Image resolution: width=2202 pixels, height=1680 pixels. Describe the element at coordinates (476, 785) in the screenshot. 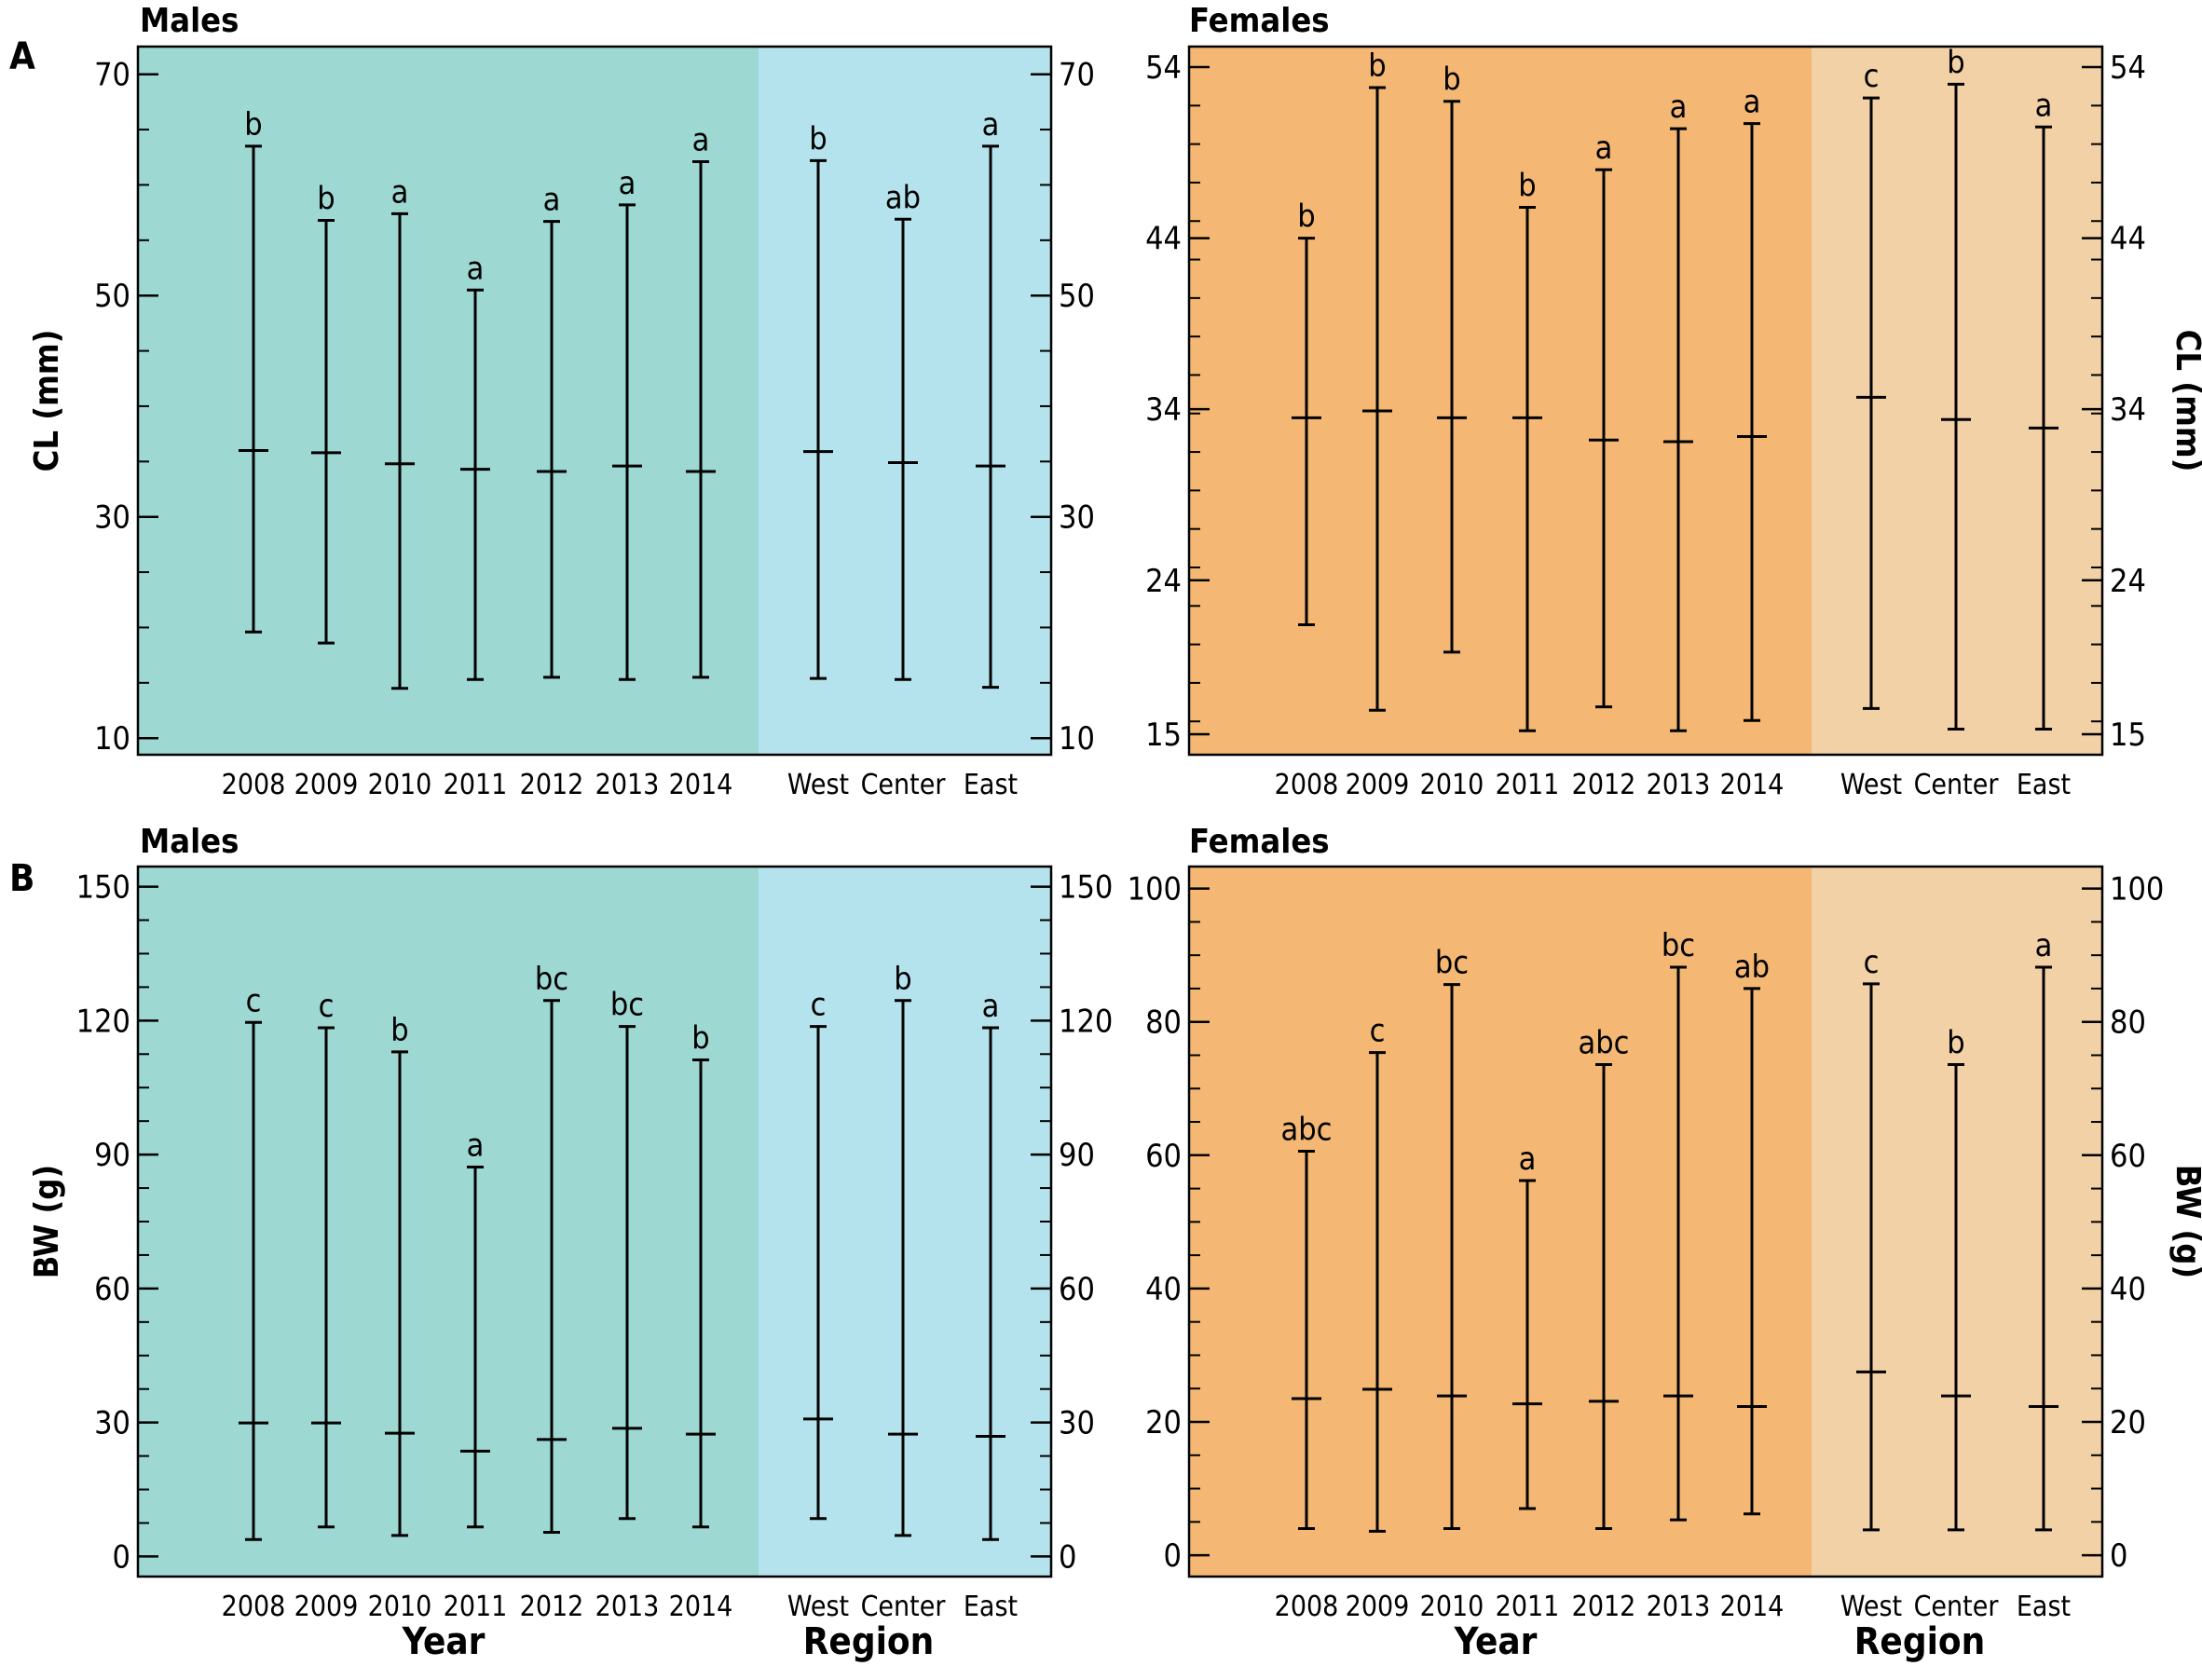

I see `a-males-category-label-2011: 2011` at that location.